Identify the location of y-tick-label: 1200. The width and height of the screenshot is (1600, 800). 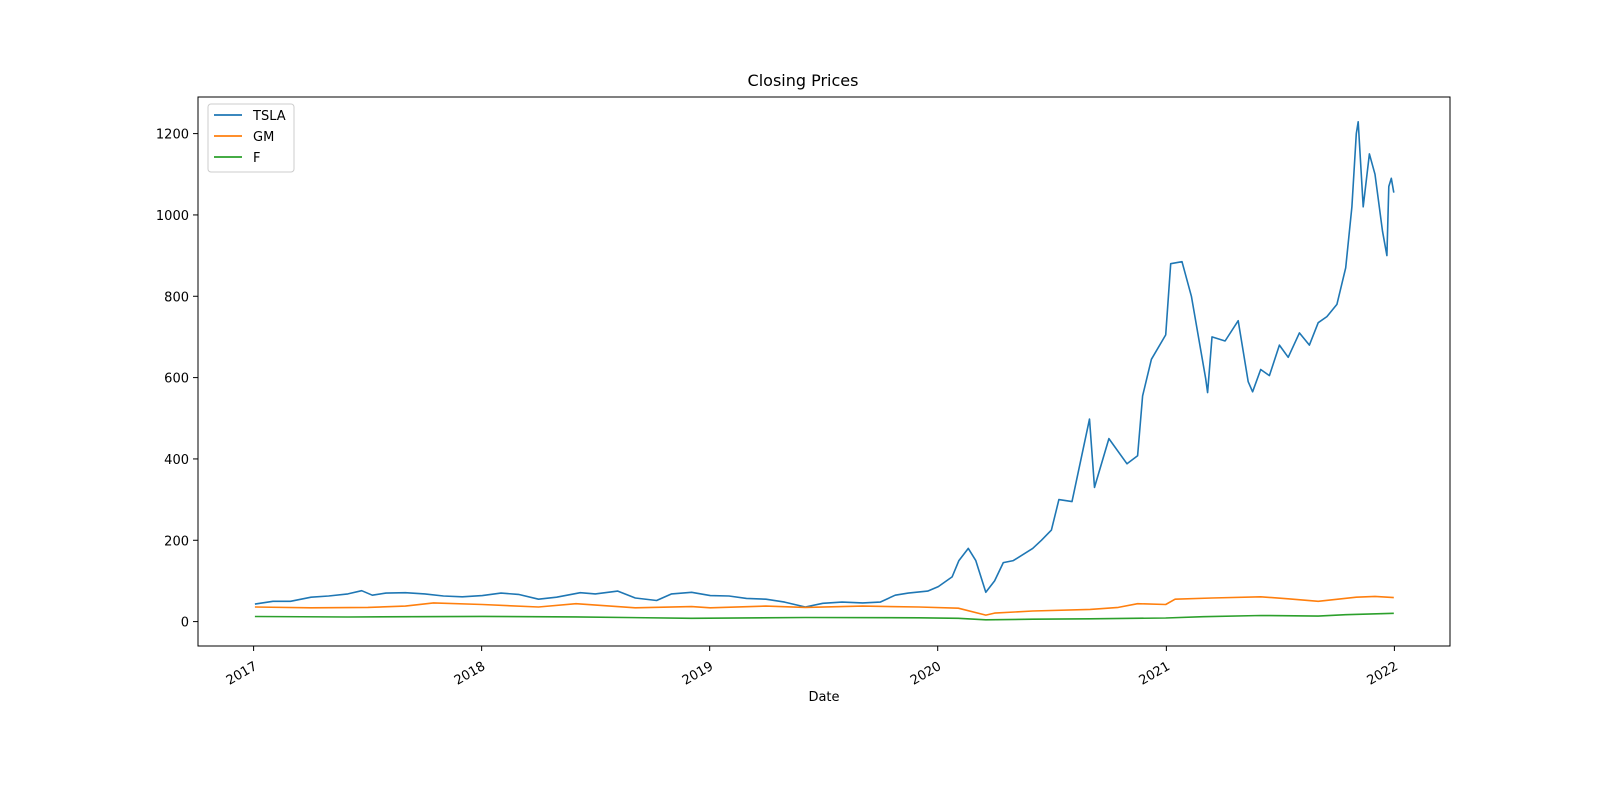
(172, 135).